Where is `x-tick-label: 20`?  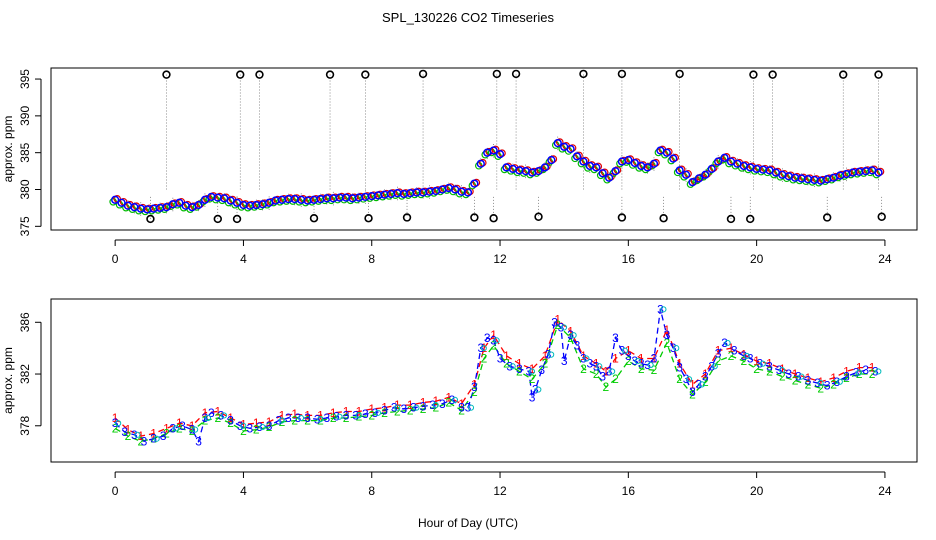
x-tick-label: 20 is located at coordinates (757, 491).